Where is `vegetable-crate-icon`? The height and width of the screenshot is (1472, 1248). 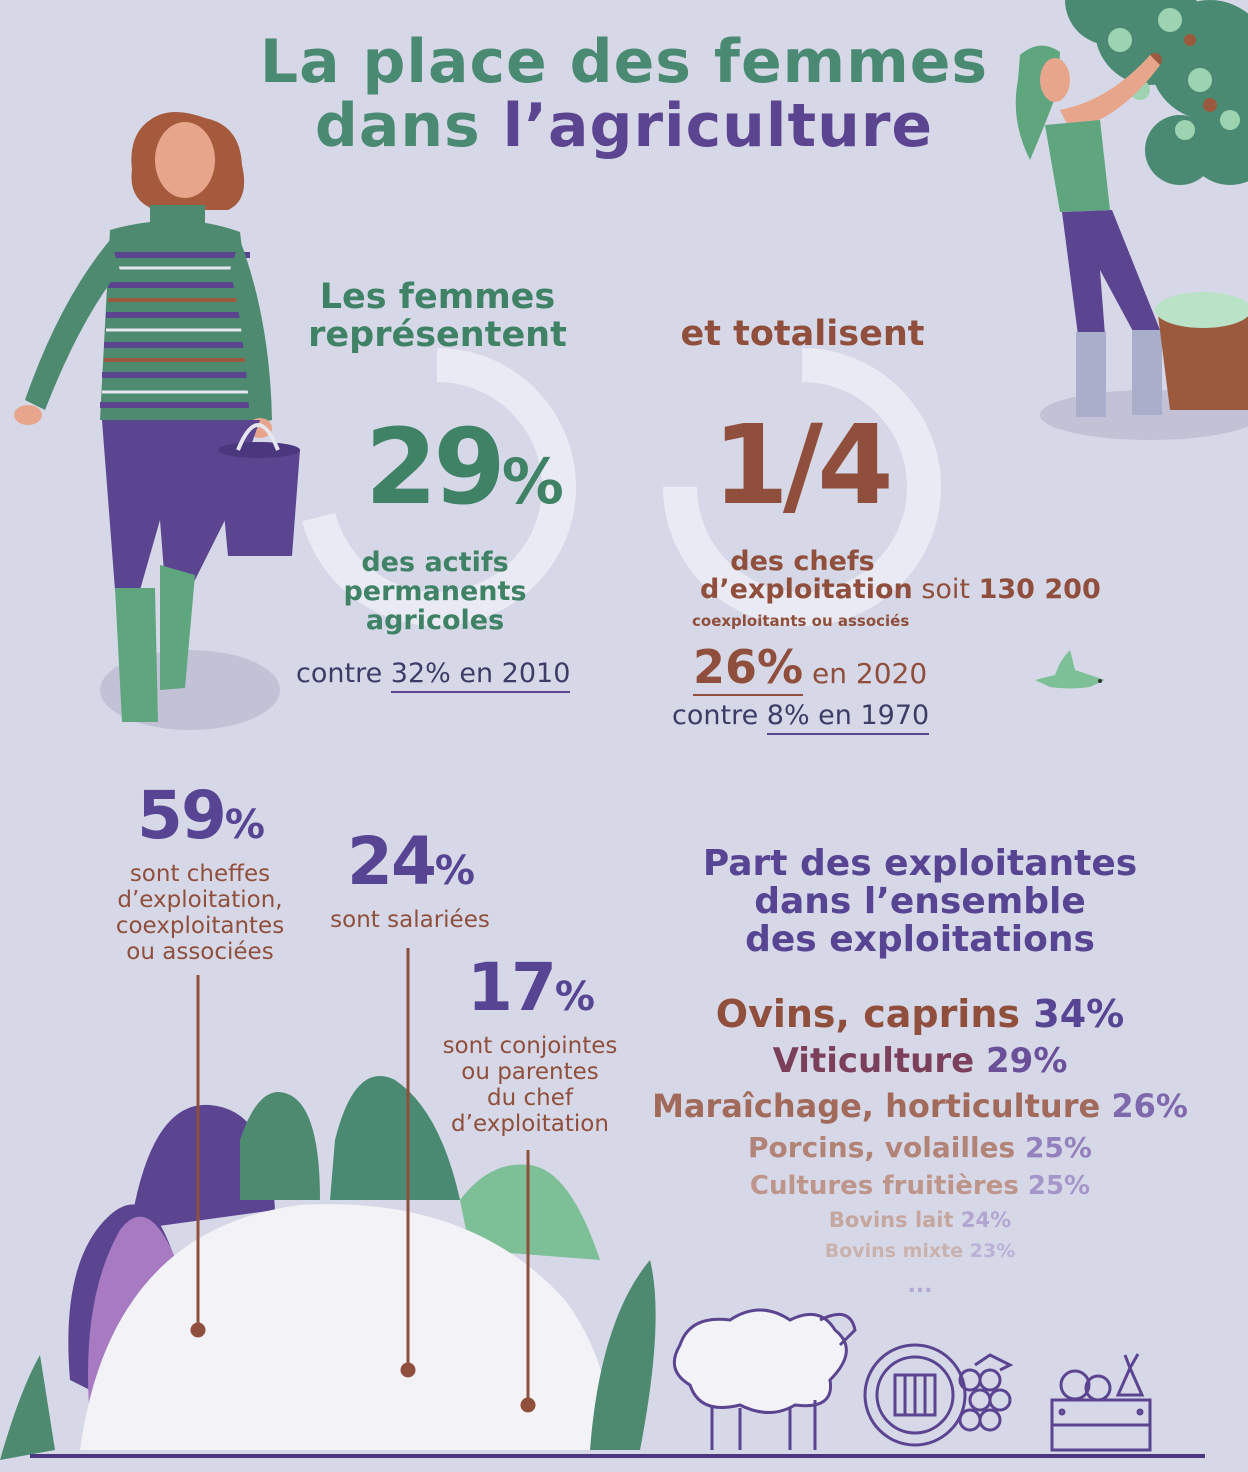 vegetable-crate-icon is located at coordinates (1101, 1402).